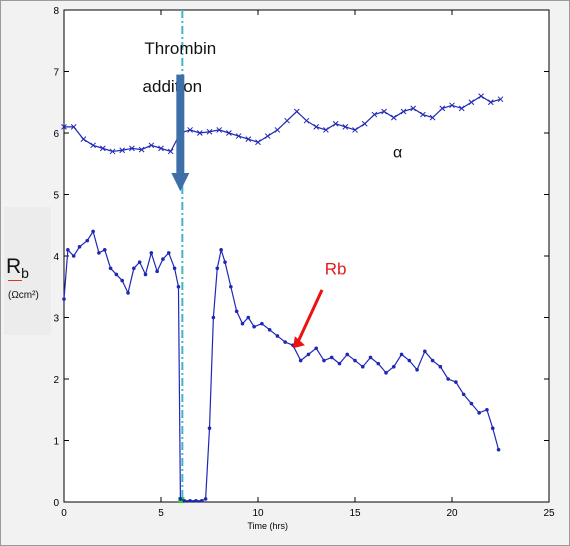 Image resolution: width=570 pixels, height=546 pixels. I want to click on ylabel-underline, so click(15, 280).